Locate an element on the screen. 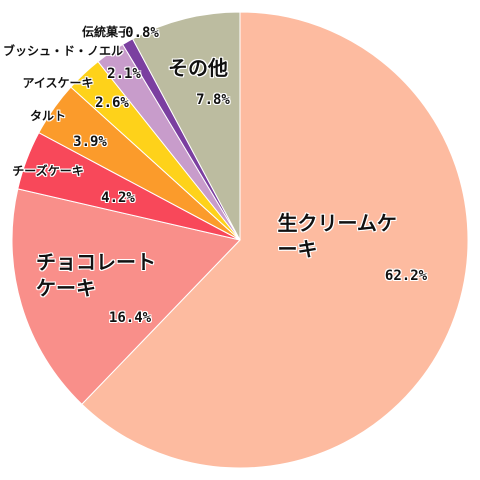 The image size is (480, 480). slice-label: 伝統菓子 is located at coordinates (106, 32).